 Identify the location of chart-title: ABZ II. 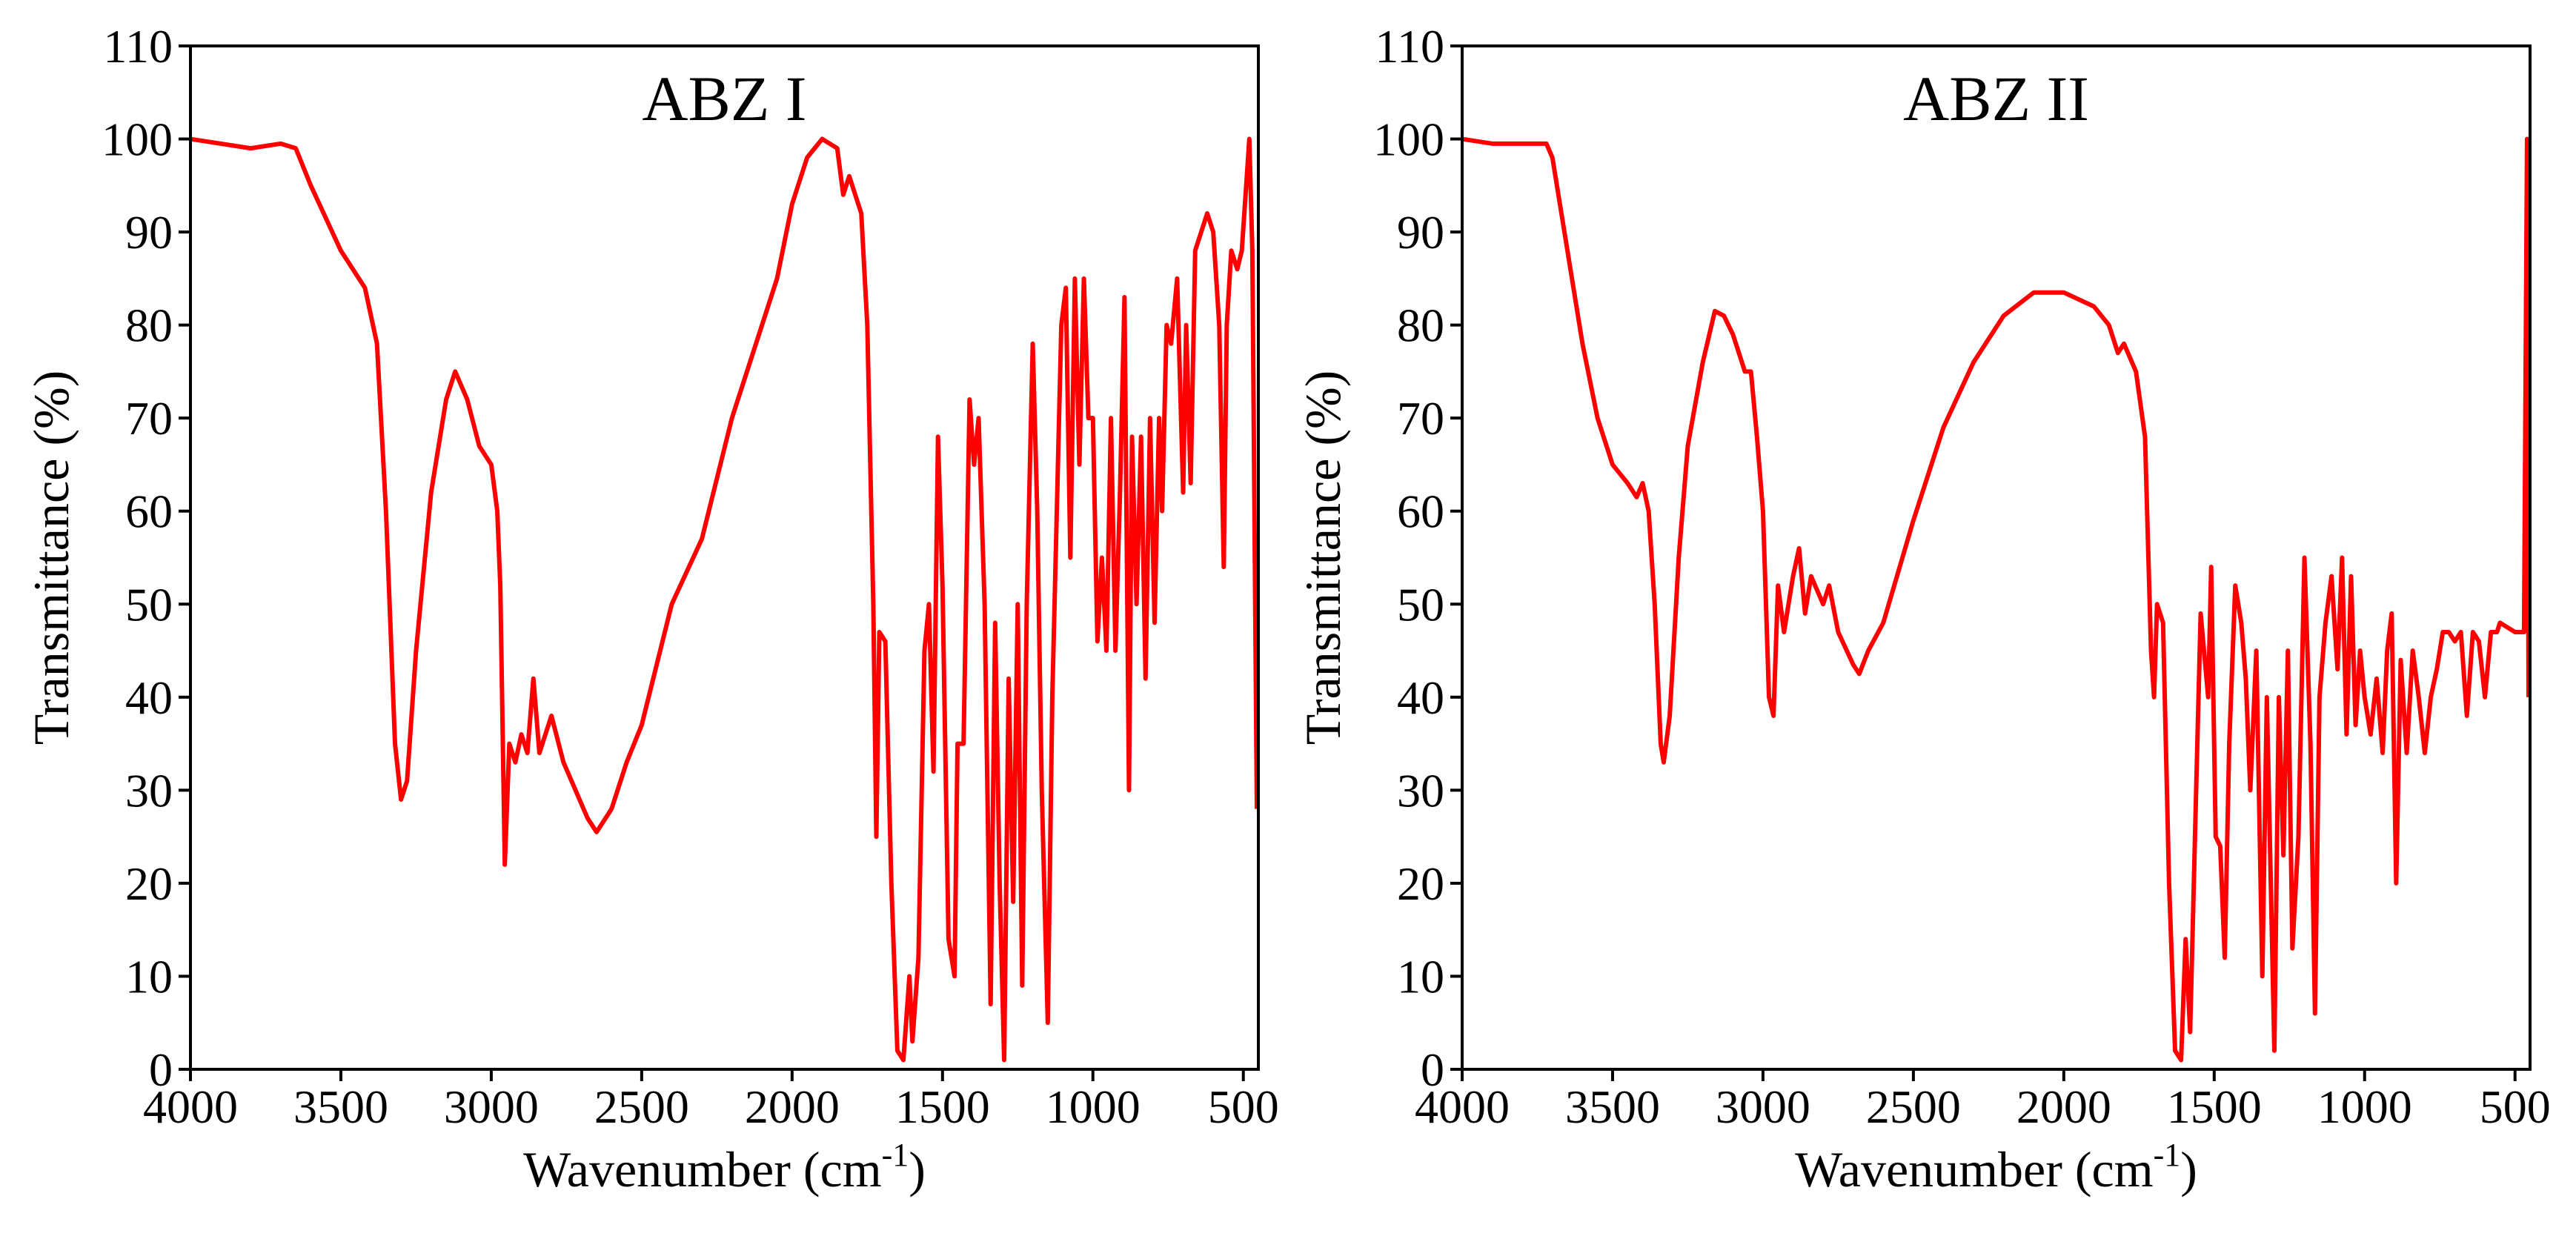
(1996, 98).